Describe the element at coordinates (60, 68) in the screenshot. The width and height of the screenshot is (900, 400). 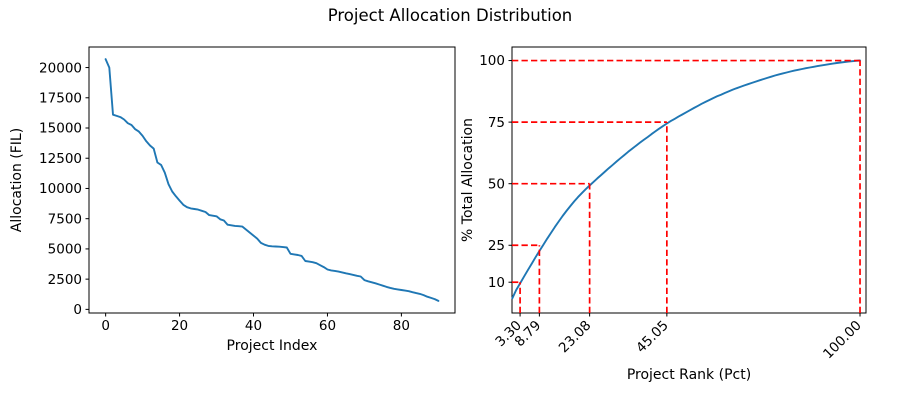
I see `y-tick-label: 20000` at that location.